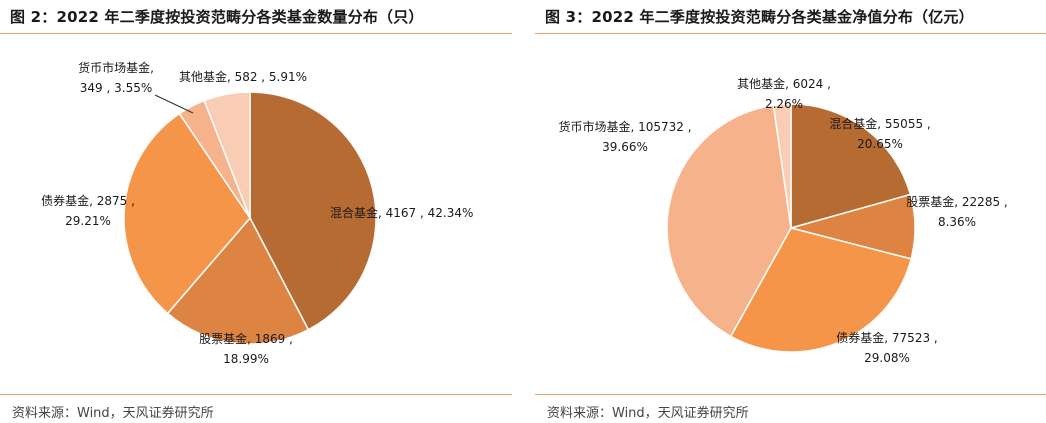 This screenshot has height=423, width=1046. What do you see at coordinates (238, 280) in the screenshot?
I see `pie-slice-股票基金` at bounding box center [238, 280].